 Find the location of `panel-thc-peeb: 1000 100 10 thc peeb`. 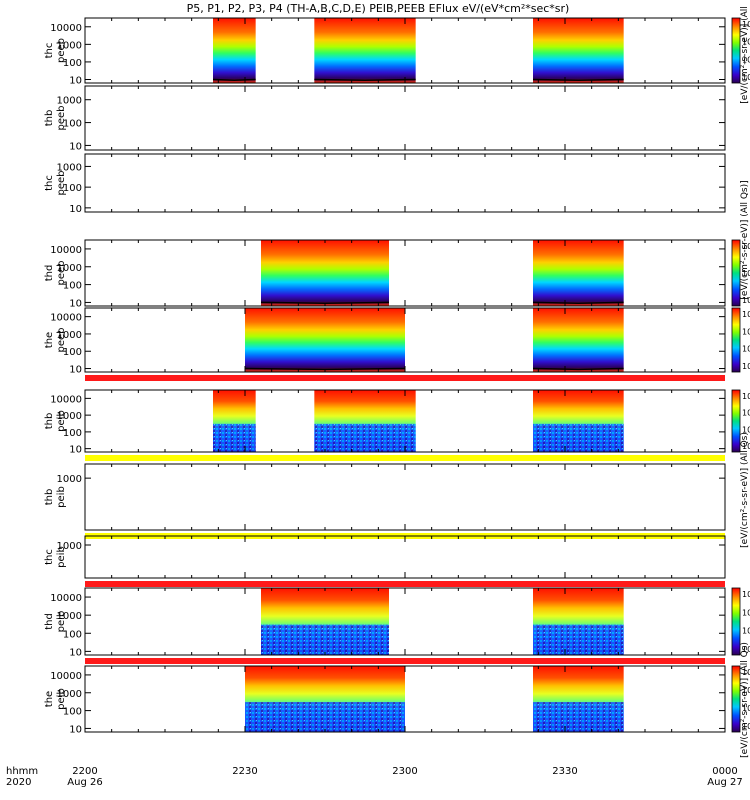

panel-thc-peeb: 1000 100 10 thc peeb is located at coordinates (385, 184).